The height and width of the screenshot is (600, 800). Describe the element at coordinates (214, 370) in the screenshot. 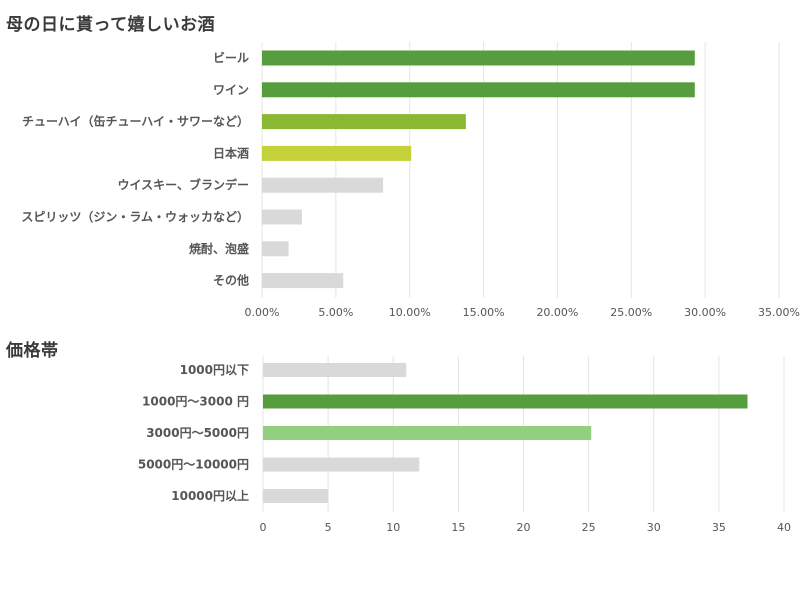

I see `category-label: 1000円以下` at that location.